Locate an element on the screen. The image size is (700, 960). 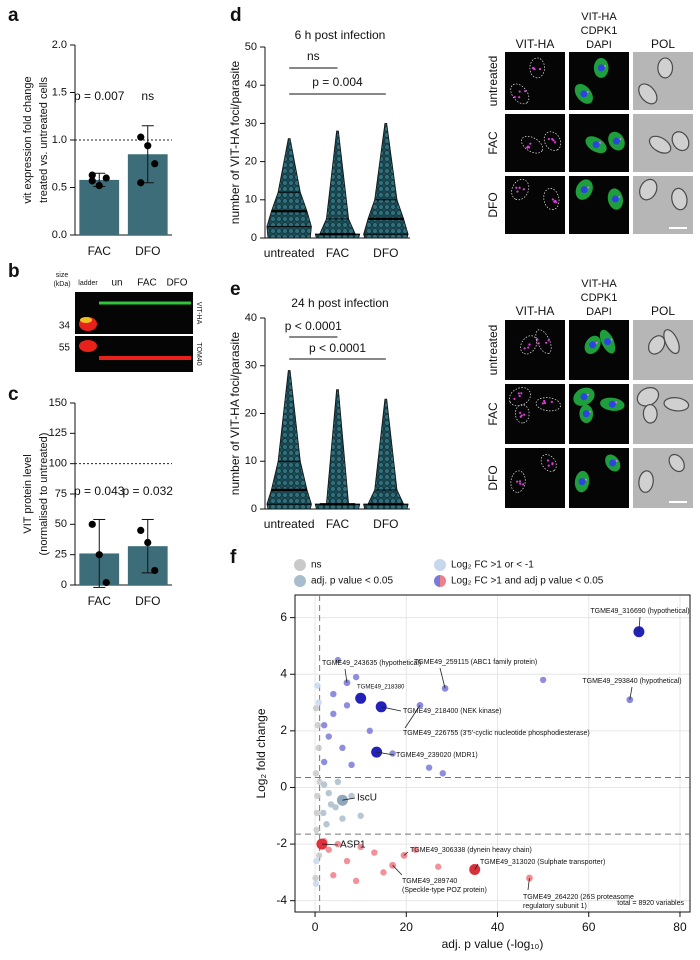
image-row-label: DFO is located at coordinates (493, 204).